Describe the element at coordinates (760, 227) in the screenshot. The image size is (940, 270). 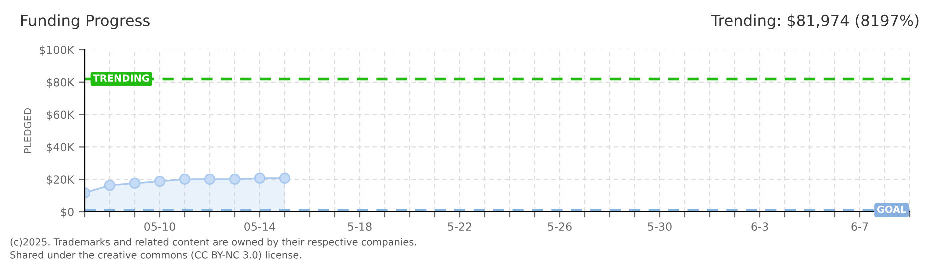
I see `x-tick-label: 6-3` at that location.